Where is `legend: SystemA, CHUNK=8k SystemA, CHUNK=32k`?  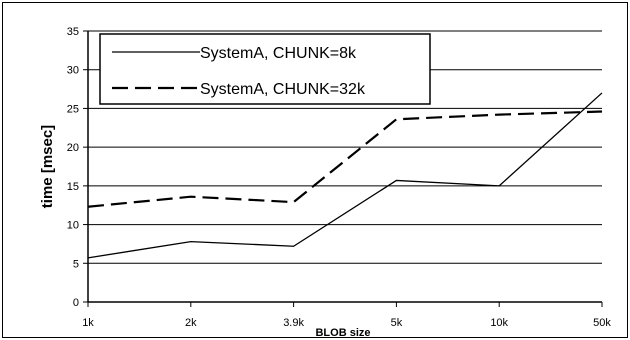 legend: SystemA, CHUNK=8k SystemA, CHUNK=32k is located at coordinates (265, 69).